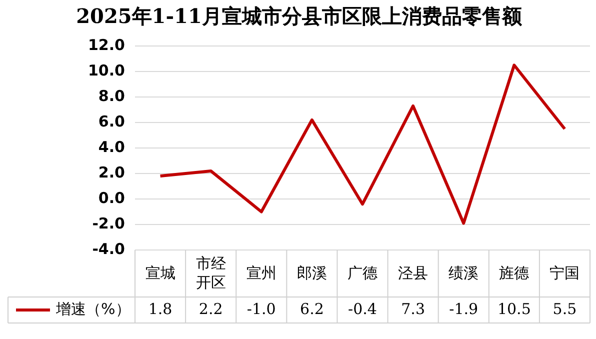  I want to click on legend-label: 增速（%）, so click(92, 309).